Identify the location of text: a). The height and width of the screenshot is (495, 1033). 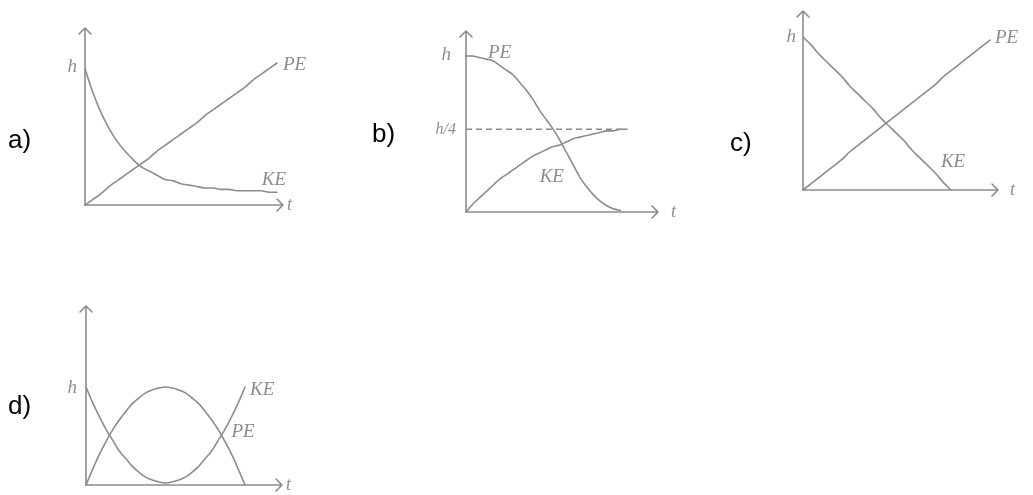
(20, 139).